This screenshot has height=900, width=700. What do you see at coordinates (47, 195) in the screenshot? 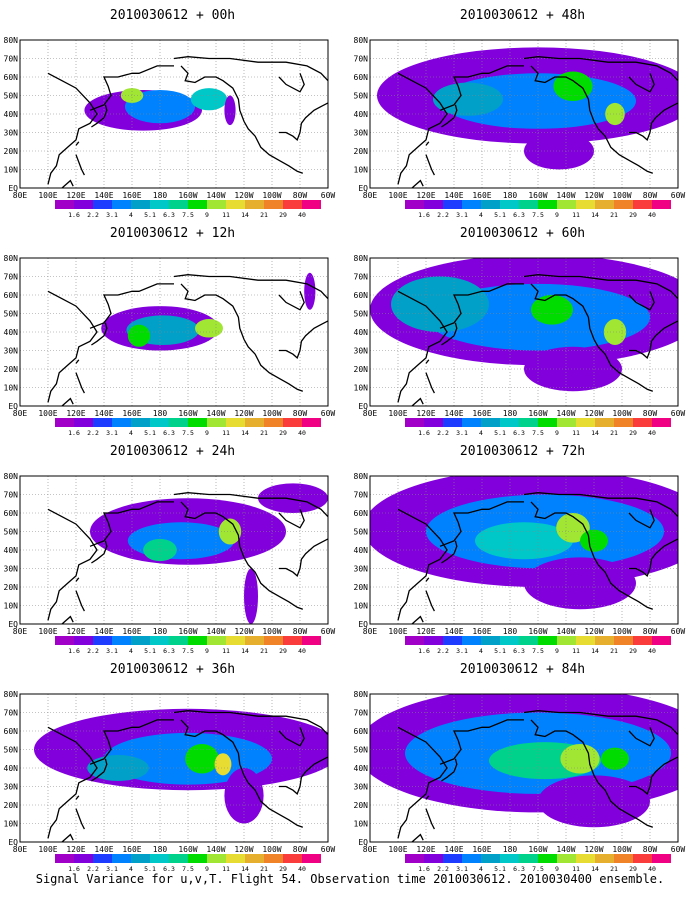
I see `x-tick-label: 100E` at bounding box center [47, 195].